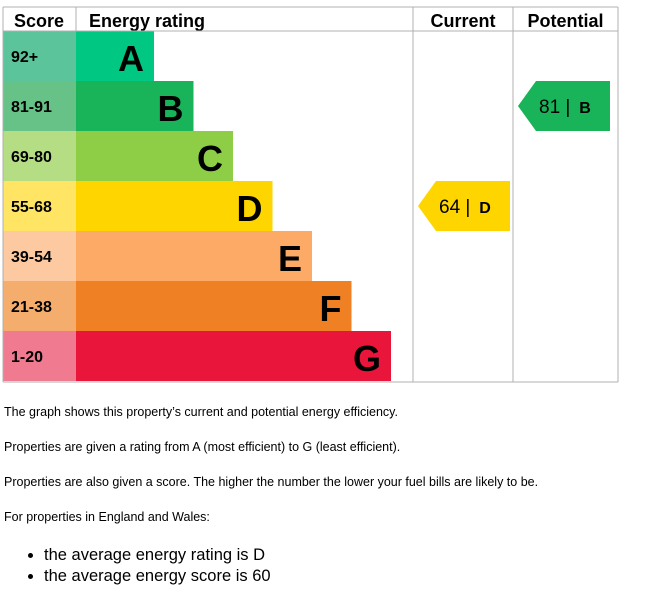 The width and height of the screenshot is (655, 599). What do you see at coordinates (174, 206) in the screenshot?
I see `bar-d` at bounding box center [174, 206].